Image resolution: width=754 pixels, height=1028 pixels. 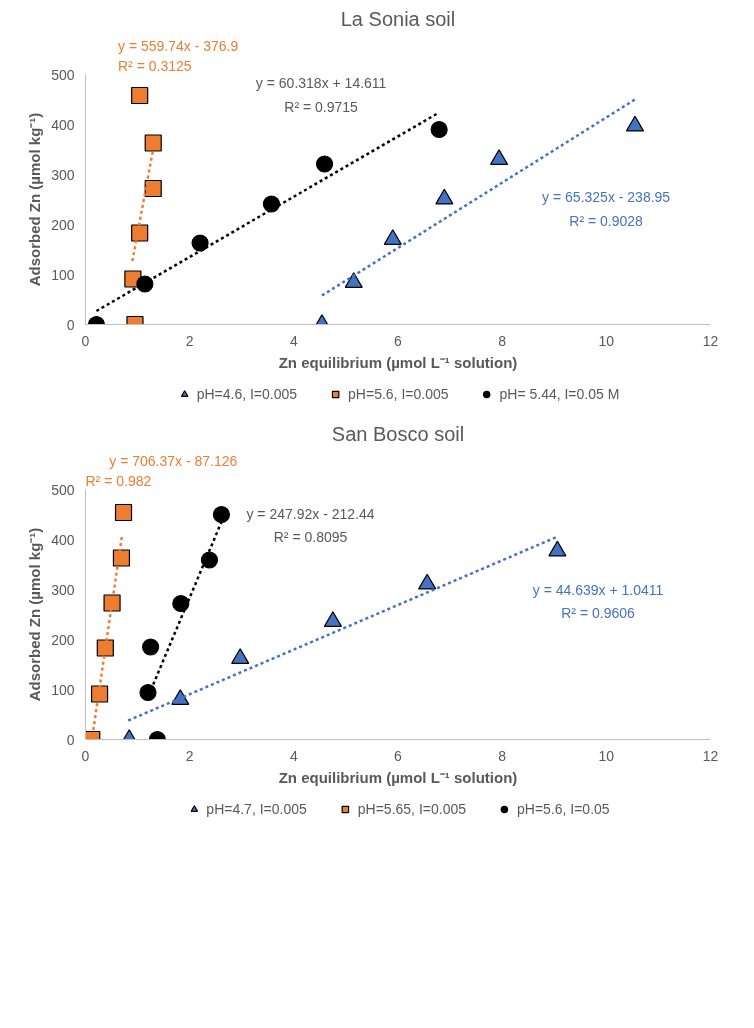 I want to click on annotation: R² = 0.9606, so click(x=598, y=613).